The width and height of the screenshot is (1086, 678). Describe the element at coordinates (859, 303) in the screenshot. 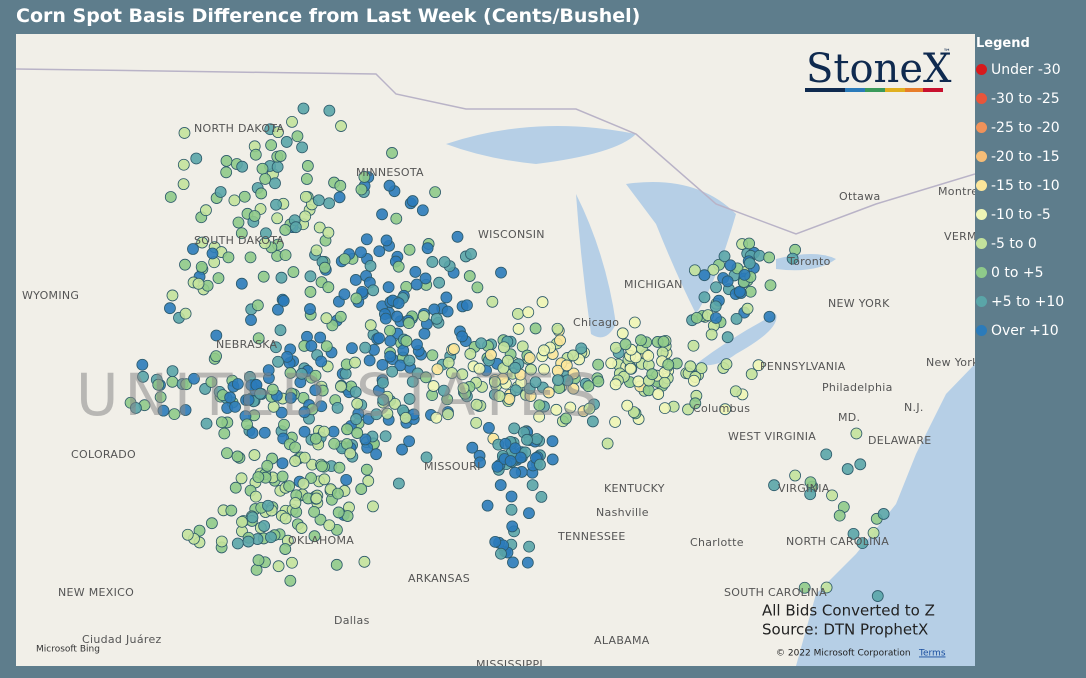

I see `map-label: NEW YORK` at that location.